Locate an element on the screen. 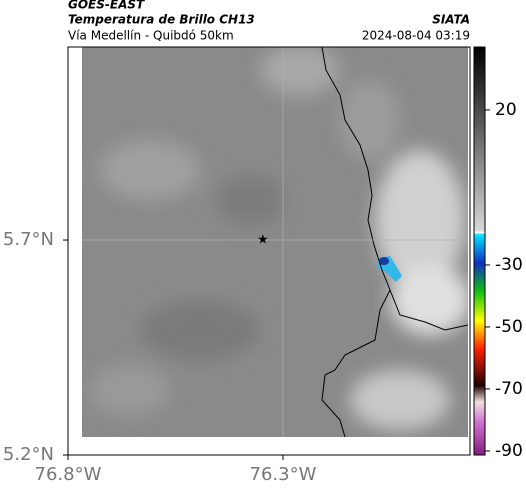  y-tick-label: 5.7°N is located at coordinates (28, 239).